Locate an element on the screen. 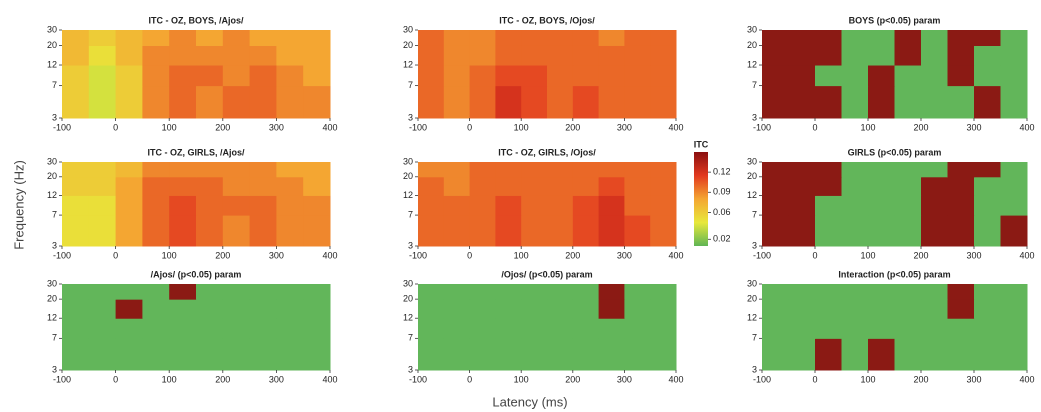 The height and width of the screenshot is (412, 1041). x-tick-label: 400 is located at coordinates (1026, 379).